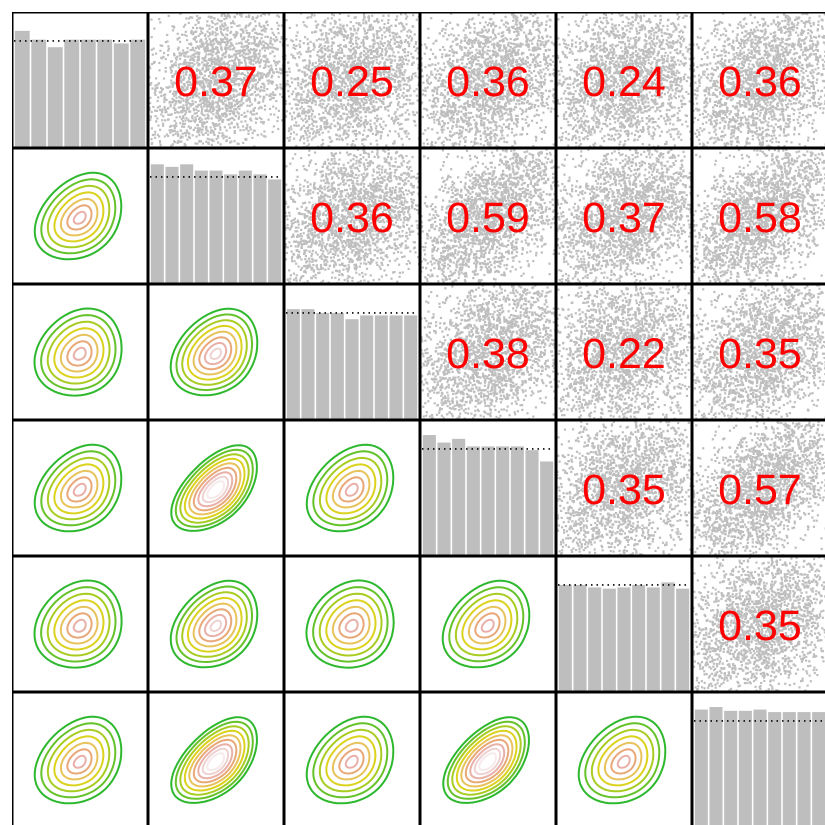  I want to click on panel-0-5: 0.36, so click(758, 80).